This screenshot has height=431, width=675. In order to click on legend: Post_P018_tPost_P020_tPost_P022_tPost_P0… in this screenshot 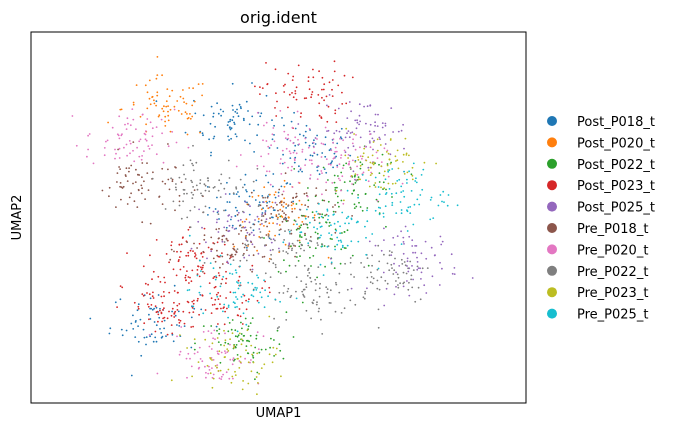, I will do `click(601, 219)`.